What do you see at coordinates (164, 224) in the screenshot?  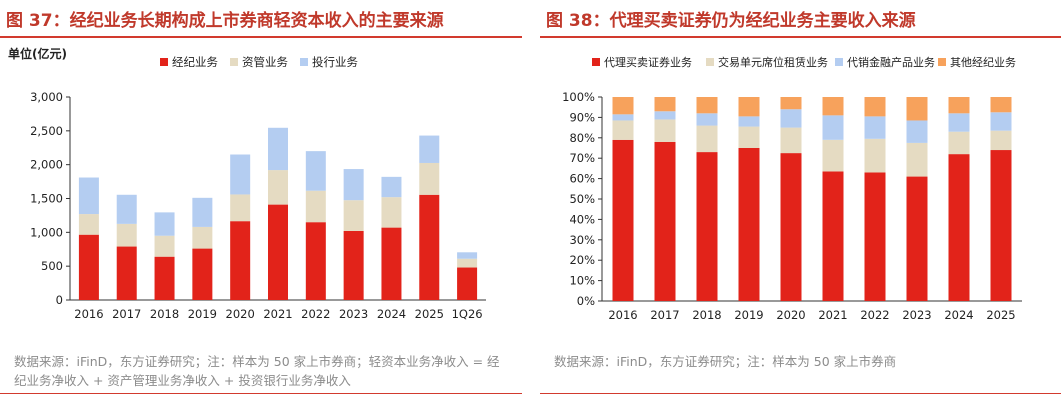 I see `bar-series-2-2018` at bounding box center [164, 224].